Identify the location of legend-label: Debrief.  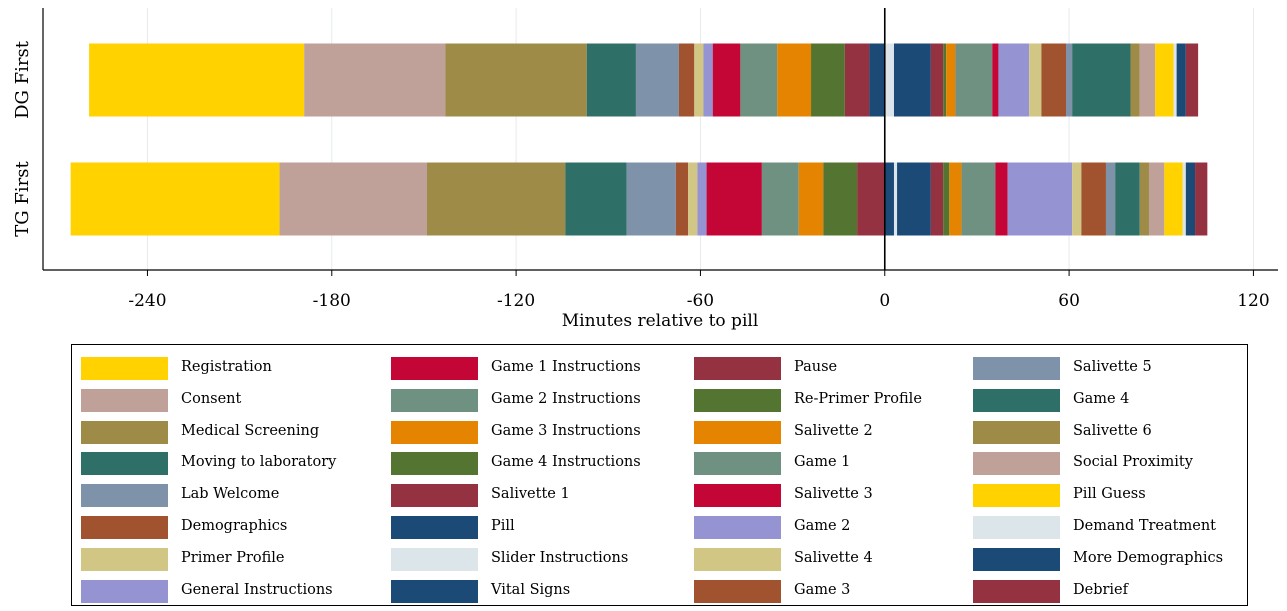
(1101, 589).